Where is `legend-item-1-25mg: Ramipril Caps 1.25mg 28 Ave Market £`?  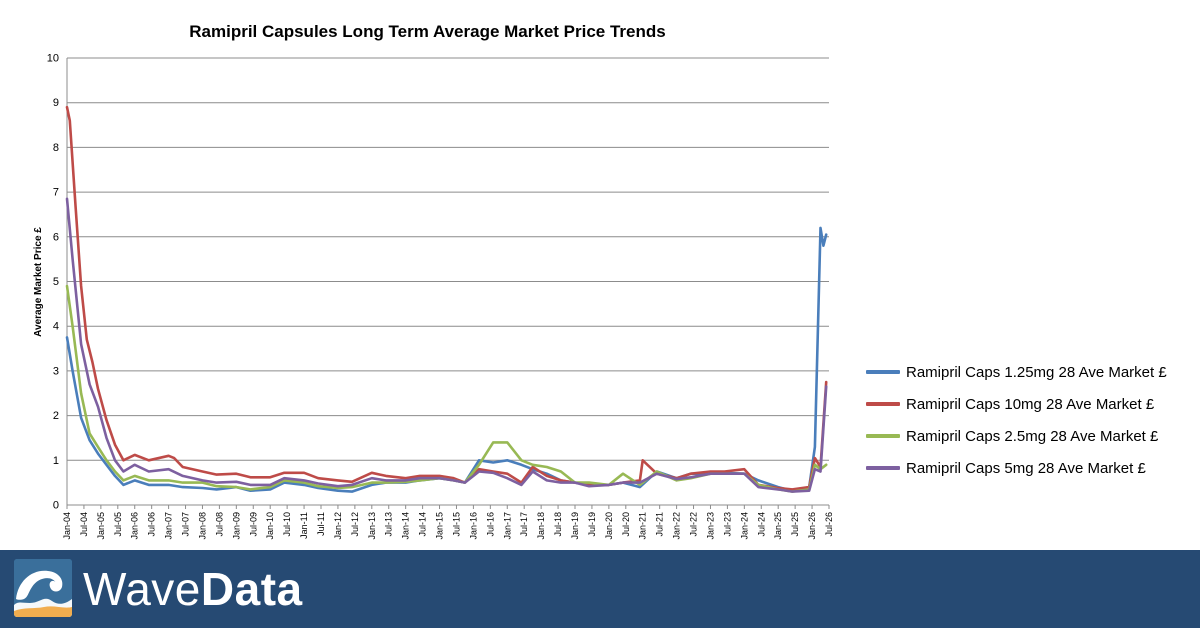 legend-item-1-25mg: Ramipril Caps 1.25mg 28 Ave Market £ is located at coordinates (1016, 372).